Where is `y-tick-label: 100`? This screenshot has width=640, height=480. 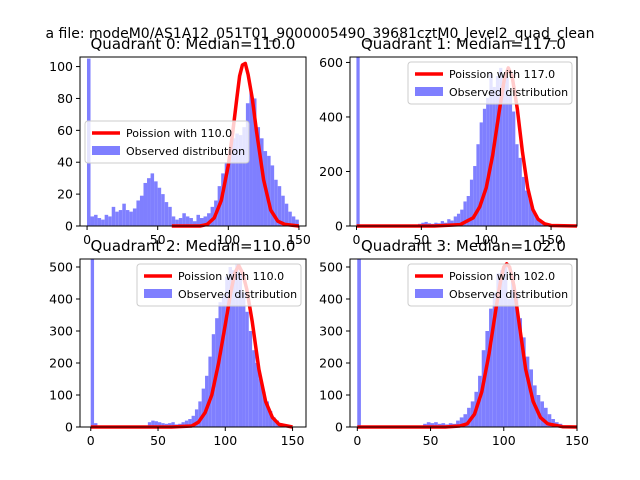 y-tick-label: 100 is located at coordinates (61, 66).